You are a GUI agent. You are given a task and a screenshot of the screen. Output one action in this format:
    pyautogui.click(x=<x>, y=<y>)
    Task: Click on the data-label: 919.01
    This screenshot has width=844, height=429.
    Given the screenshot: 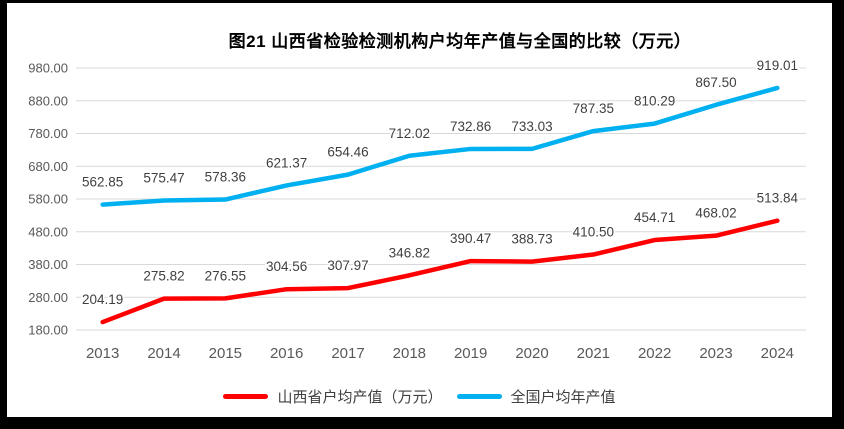 What is the action you would take?
    pyautogui.click(x=777, y=65)
    